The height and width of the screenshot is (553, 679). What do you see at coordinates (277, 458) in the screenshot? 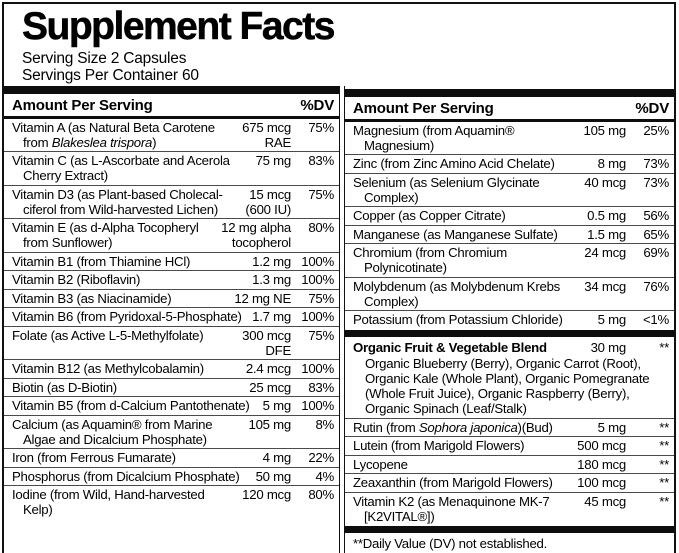
I see `nutrient-amount: 4 mg` at bounding box center [277, 458].